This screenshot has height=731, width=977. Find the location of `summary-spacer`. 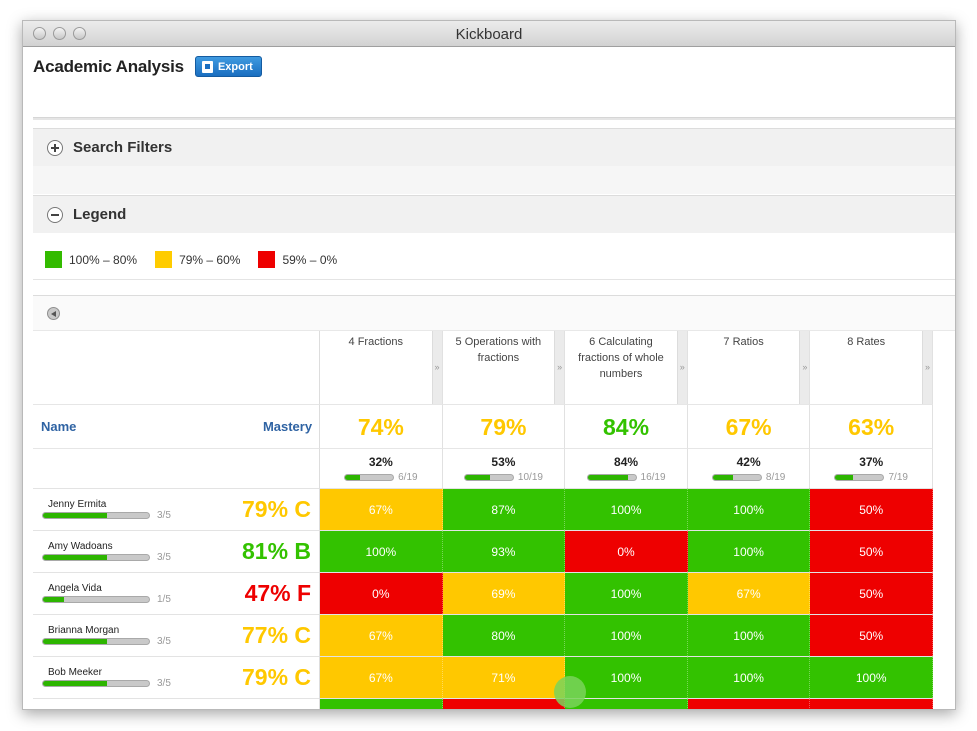

summary-spacer is located at coordinates (177, 468).